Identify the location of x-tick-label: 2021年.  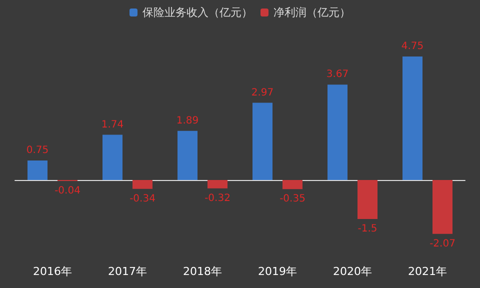
(427, 271).